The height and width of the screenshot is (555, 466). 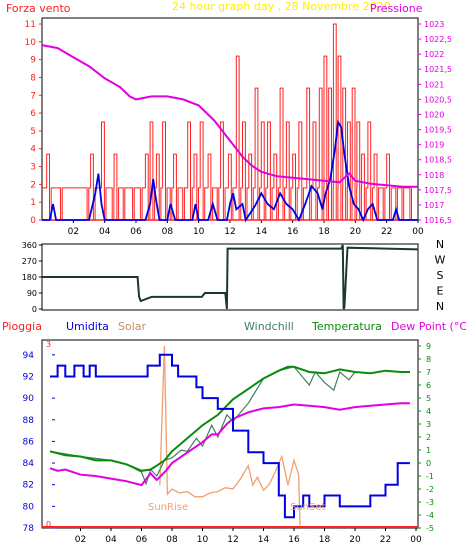 What do you see at coordinates (428, 359) in the screenshot?
I see `temperature-tick-label: 8` at bounding box center [428, 359].